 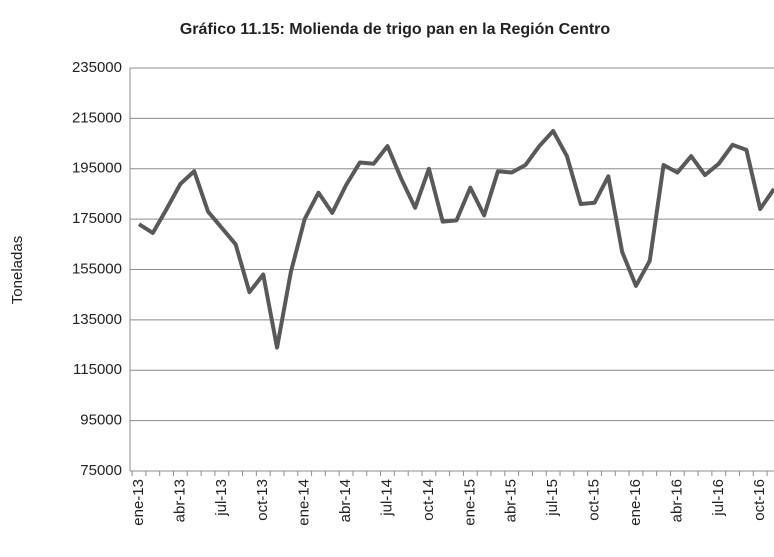 What do you see at coordinates (179, 500) in the screenshot?
I see `x-tick-label: abr-13` at bounding box center [179, 500].